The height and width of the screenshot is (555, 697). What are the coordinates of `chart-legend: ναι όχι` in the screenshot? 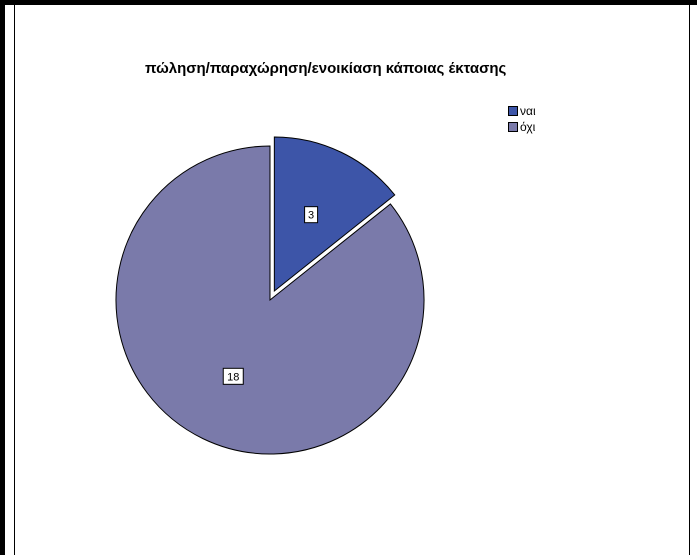 It's located at (522, 119).